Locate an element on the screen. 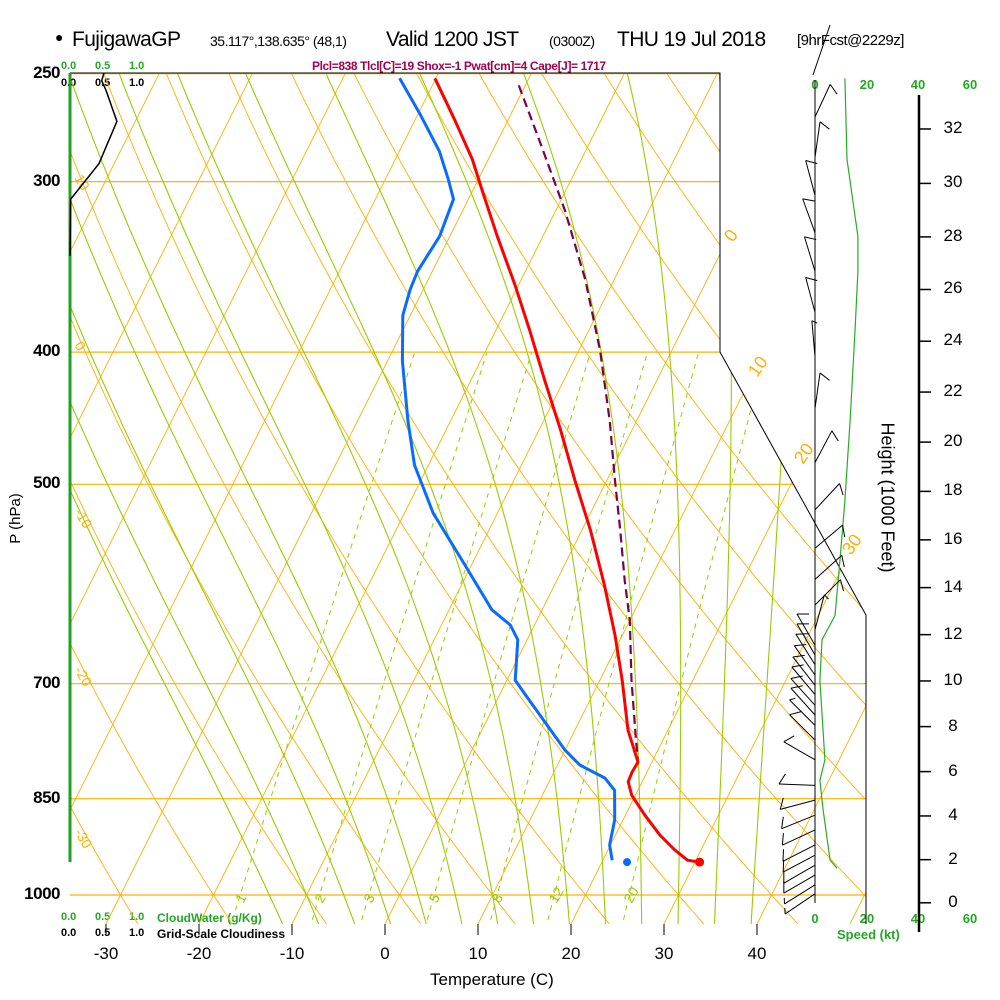 The height and width of the screenshot is (1000, 1000). moist-adiabat-line is located at coordinates (774, 498).